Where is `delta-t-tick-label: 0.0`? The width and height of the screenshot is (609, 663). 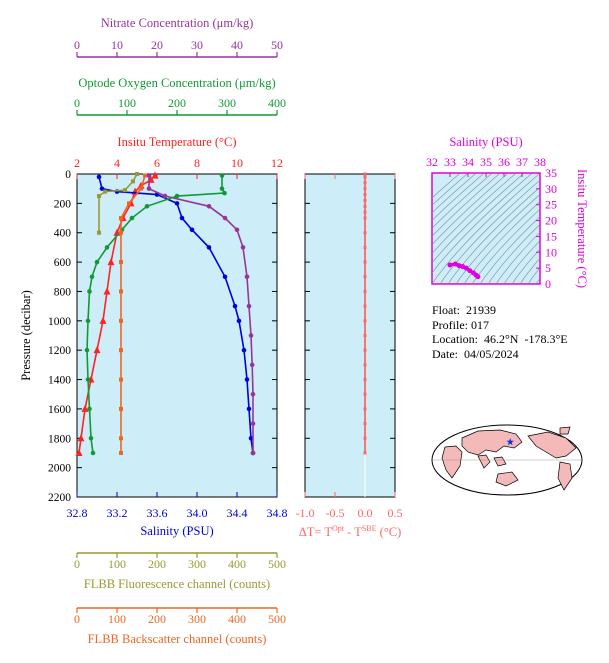 delta-t-tick-label: 0.0 is located at coordinates (365, 513).